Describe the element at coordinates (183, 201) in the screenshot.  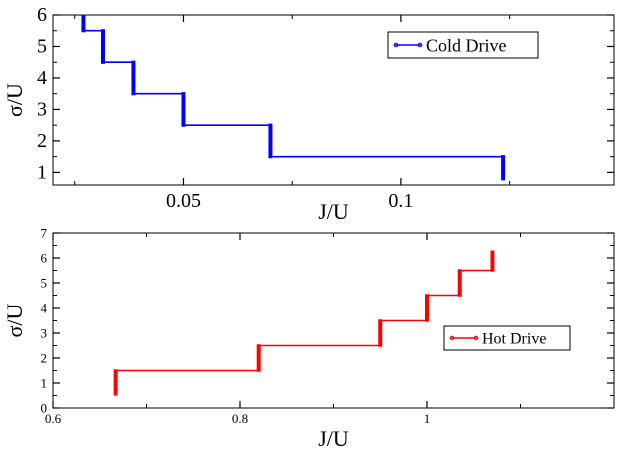
I see `x-tick-label: 0.05` at that location.